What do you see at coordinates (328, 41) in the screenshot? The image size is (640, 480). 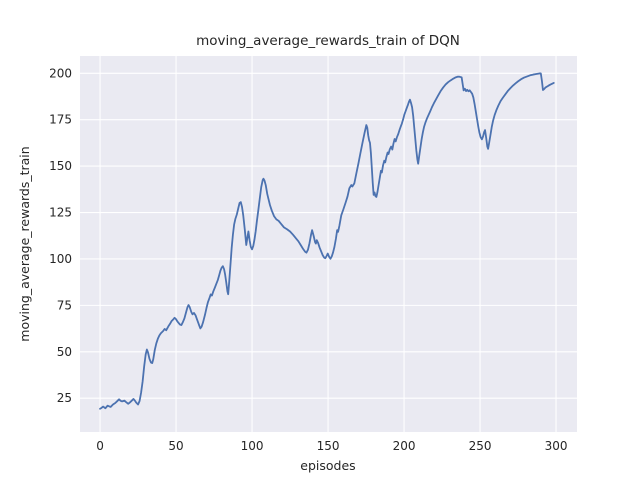 I see `chart-title: moving_average_rewards_train of DQN` at bounding box center [328, 41].